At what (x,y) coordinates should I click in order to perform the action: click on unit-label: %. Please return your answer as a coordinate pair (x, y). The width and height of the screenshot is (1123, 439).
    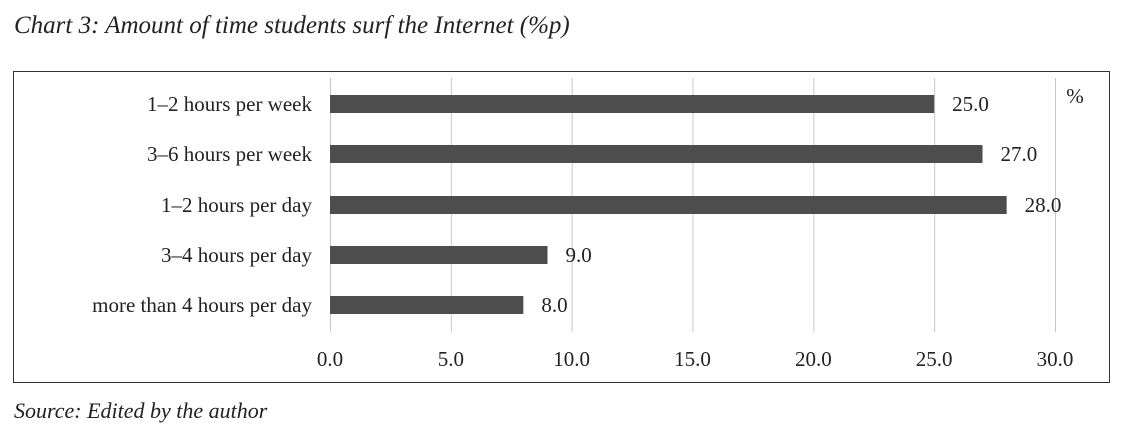
    Looking at the image, I should click on (1075, 96).